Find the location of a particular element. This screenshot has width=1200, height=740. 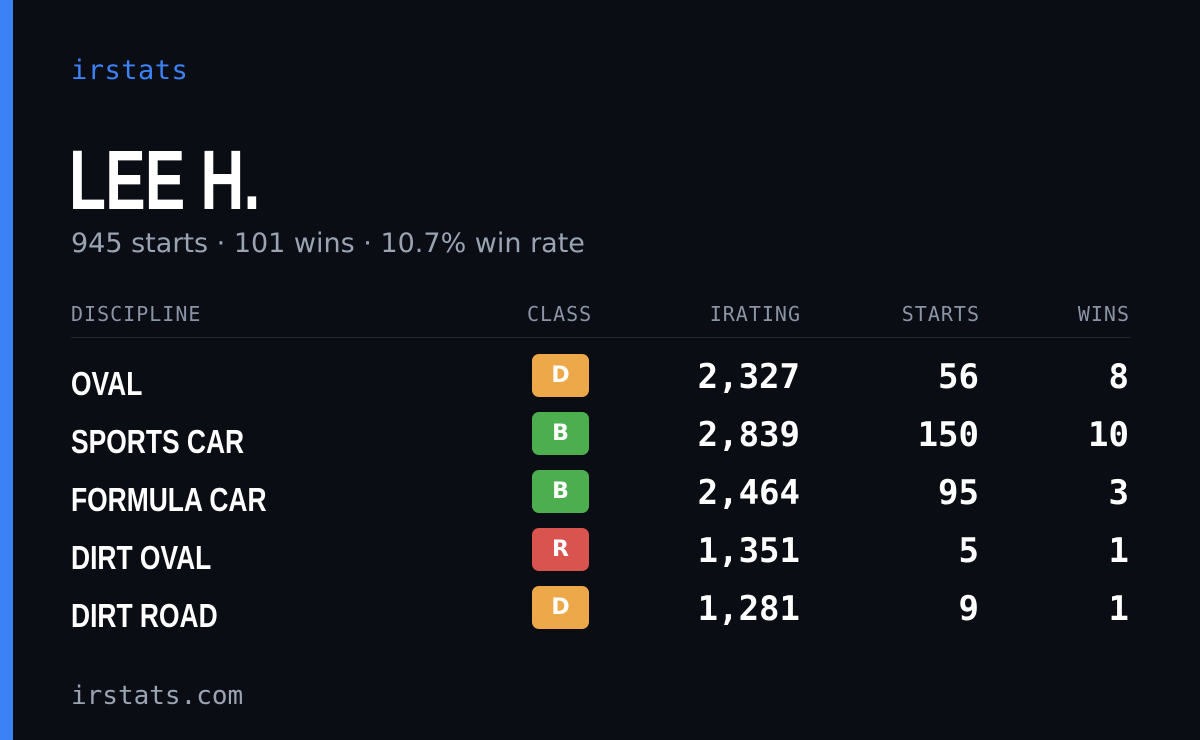

starts-value: 95 is located at coordinates (958, 493).